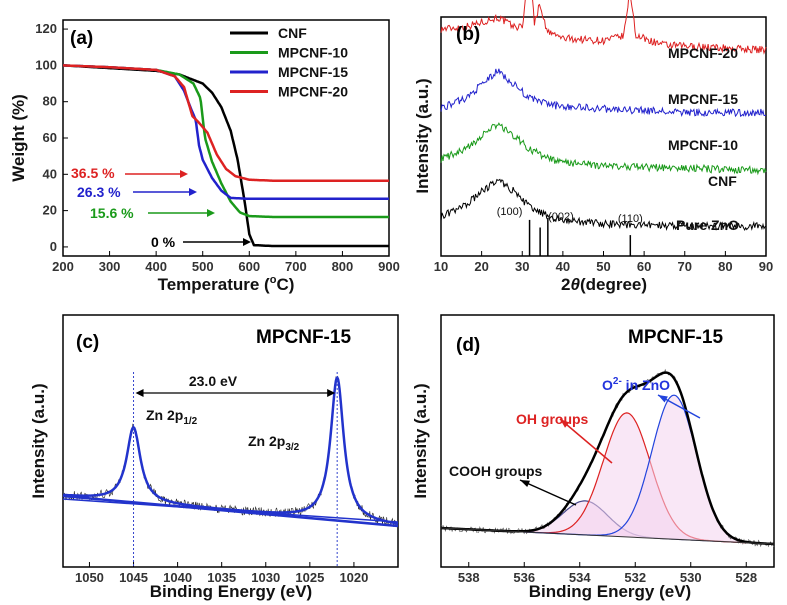 The height and width of the screenshot is (605, 787). I want to click on panel-c-separation: 23.0 eV, so click(213, 381).